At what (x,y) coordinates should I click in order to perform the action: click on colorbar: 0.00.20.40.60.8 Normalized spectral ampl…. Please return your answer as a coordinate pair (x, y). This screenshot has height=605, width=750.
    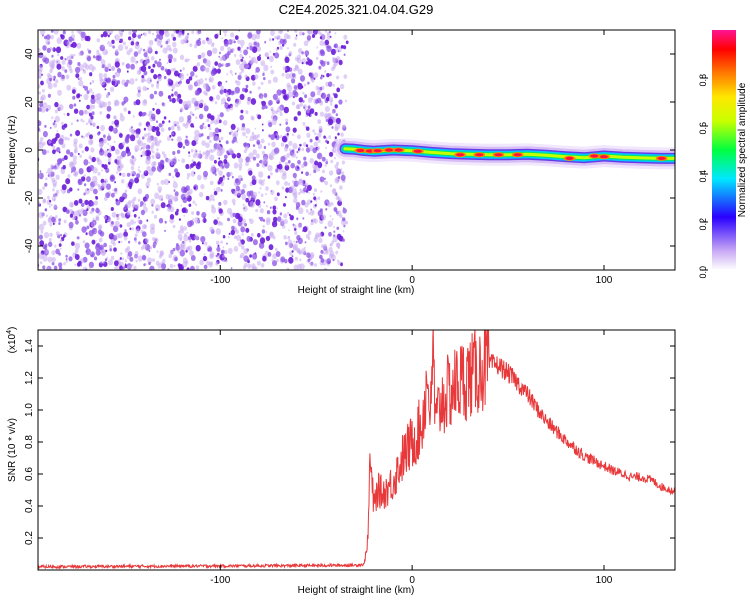
    Looking at the image, I should click on (723, 154).